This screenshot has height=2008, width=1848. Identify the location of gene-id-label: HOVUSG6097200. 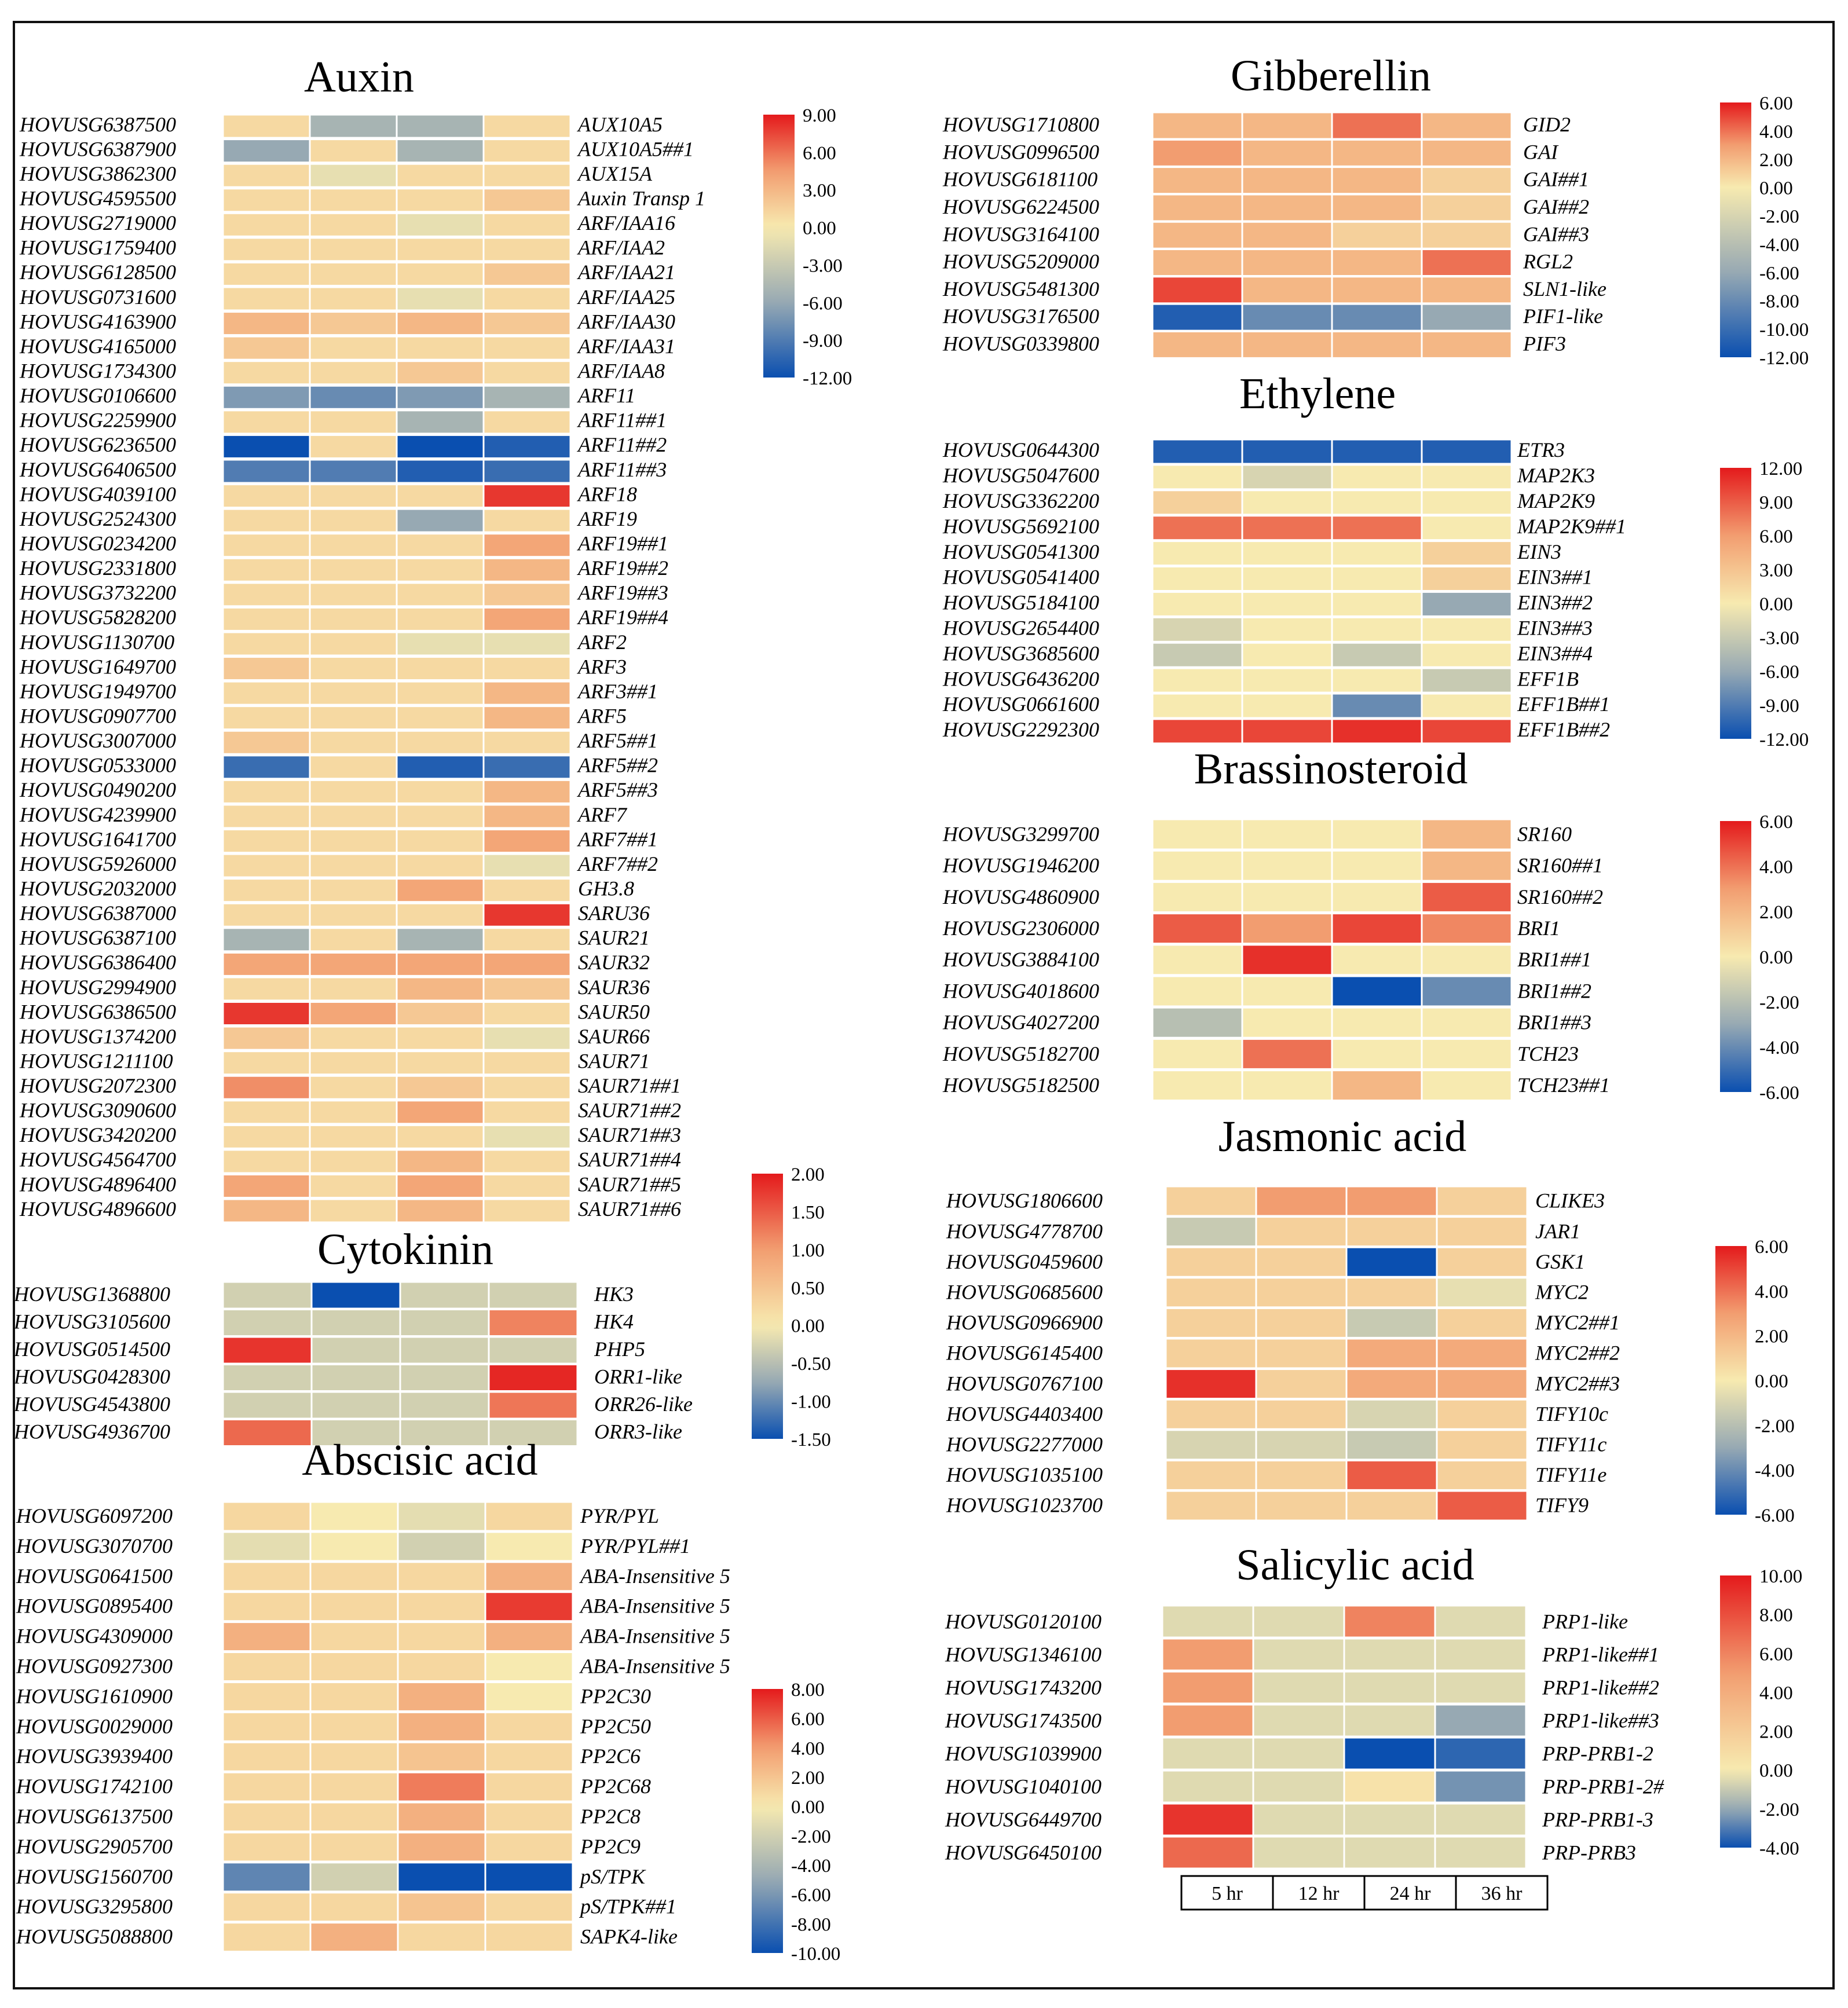
(94, 1516).